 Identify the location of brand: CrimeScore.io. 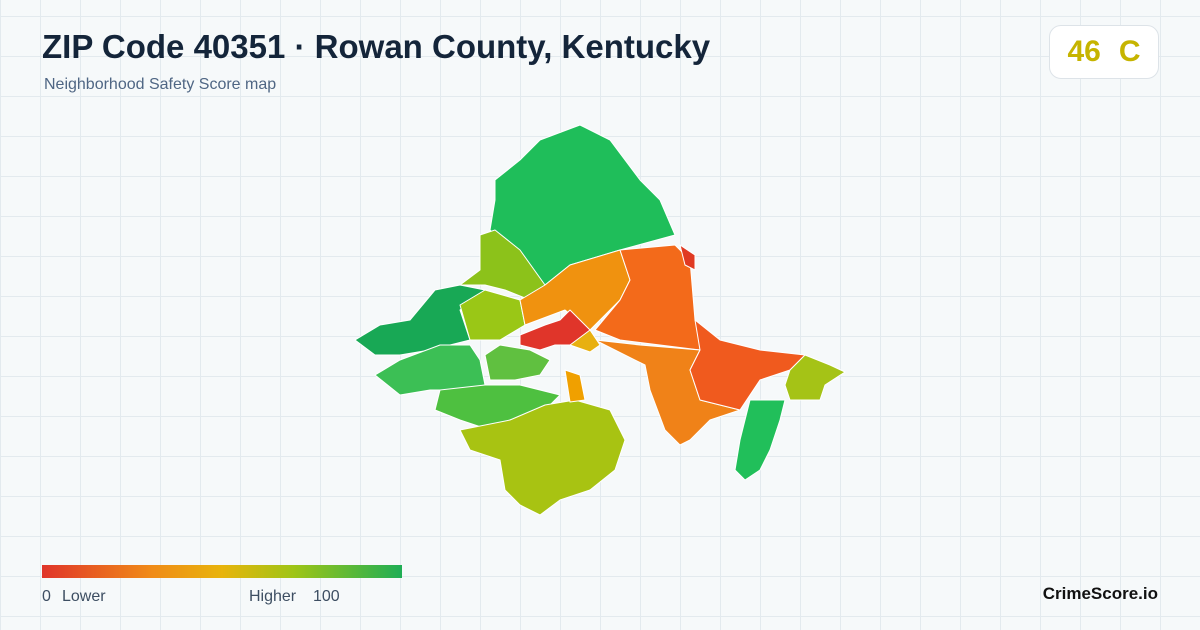
(1100, 593).